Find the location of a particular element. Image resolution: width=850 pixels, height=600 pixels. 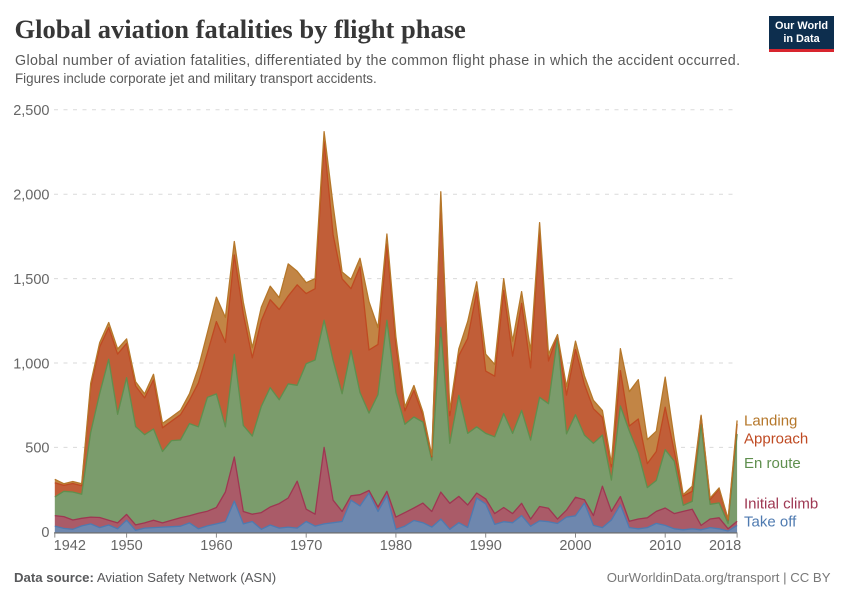

svg-text: Landing is located at coordinates (770, 421).